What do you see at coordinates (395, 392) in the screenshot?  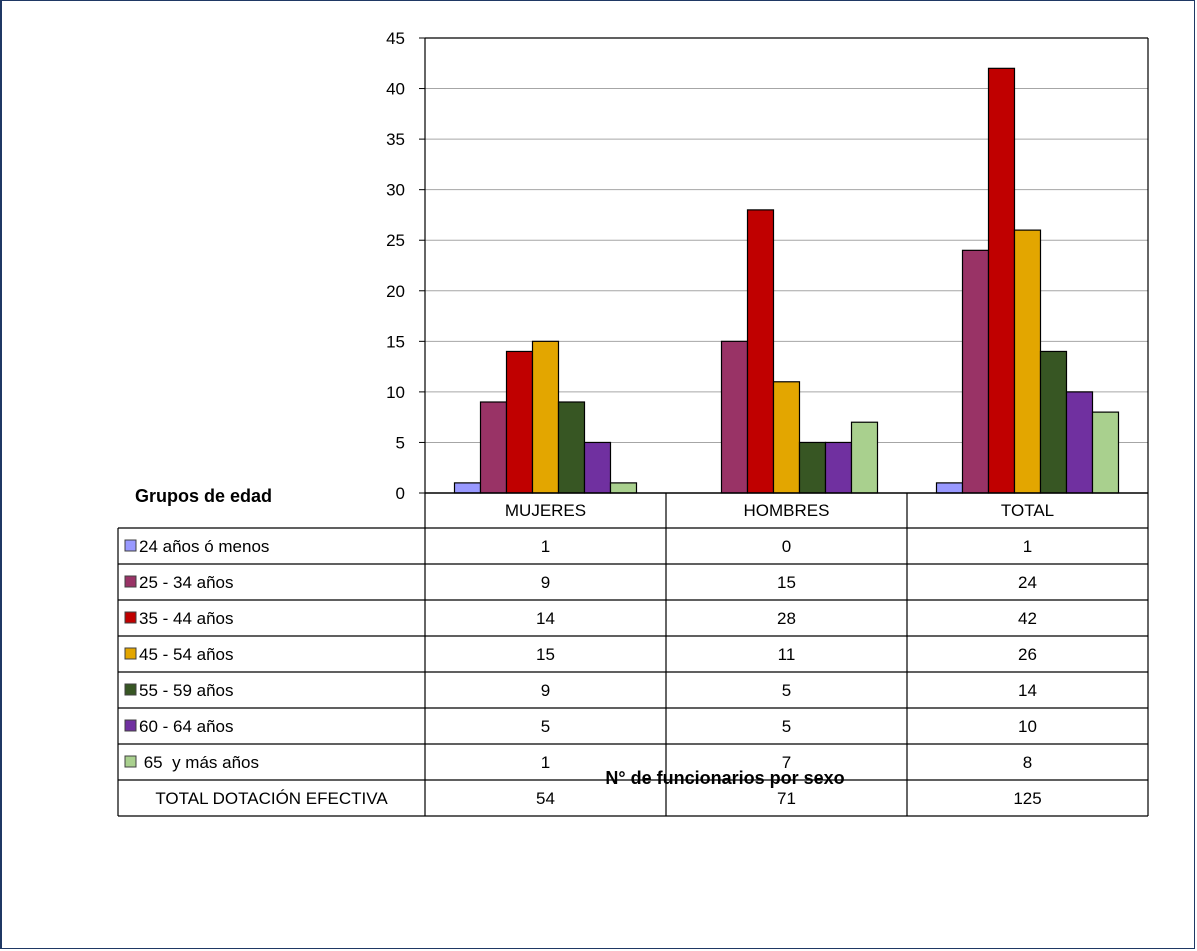 I see `y-tick-label: 10` at bounding box center [395, 392].